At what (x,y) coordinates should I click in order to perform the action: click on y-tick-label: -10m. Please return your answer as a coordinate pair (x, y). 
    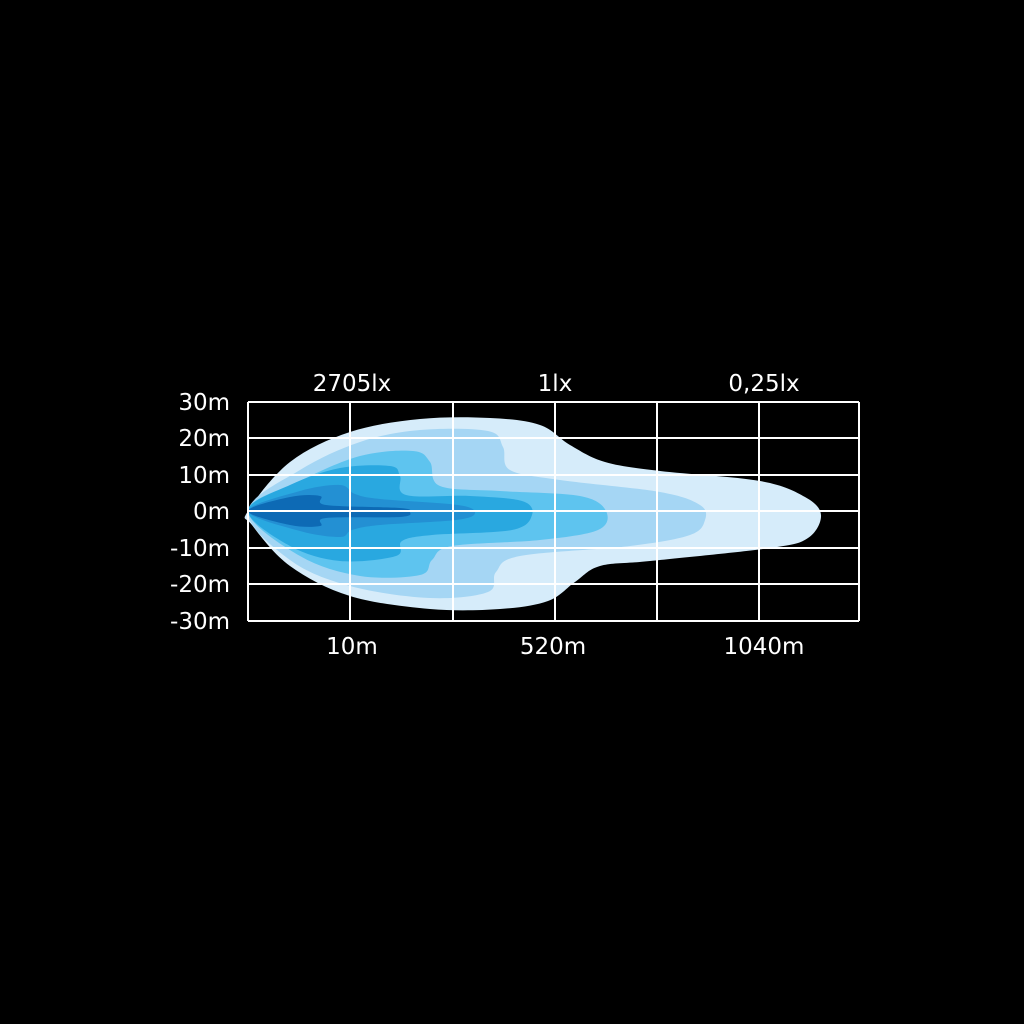
    Looking at the image, I should click on (200, 549).